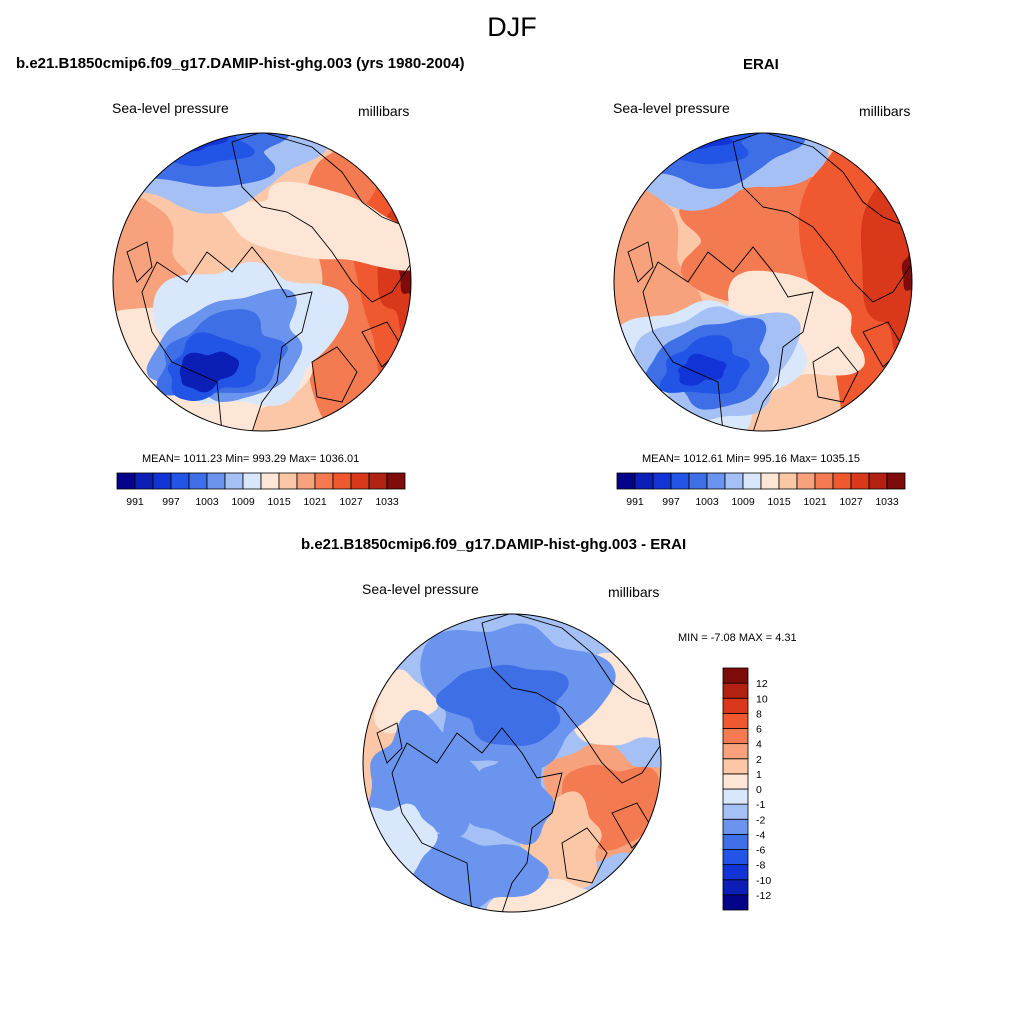 This screenshot has height=1024, width=1024. I want to click on panel-2-title: ERAI, so click(761, 64).